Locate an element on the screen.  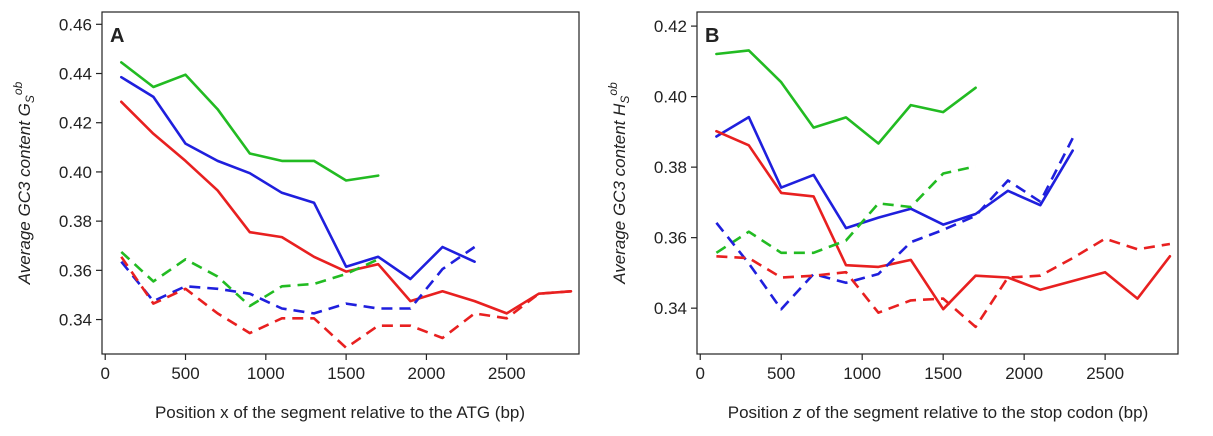
series-line-dashed-red is located at coordinates (943, 283).